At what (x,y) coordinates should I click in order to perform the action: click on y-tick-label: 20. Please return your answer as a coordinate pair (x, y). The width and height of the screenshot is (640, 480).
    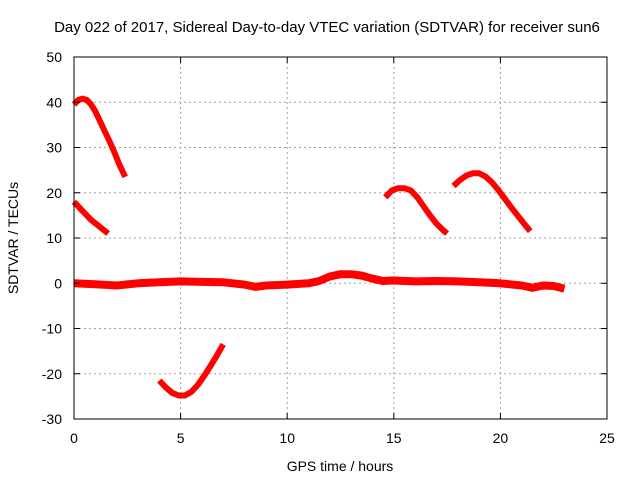
    Looking at the image, I should click on (54, 193).